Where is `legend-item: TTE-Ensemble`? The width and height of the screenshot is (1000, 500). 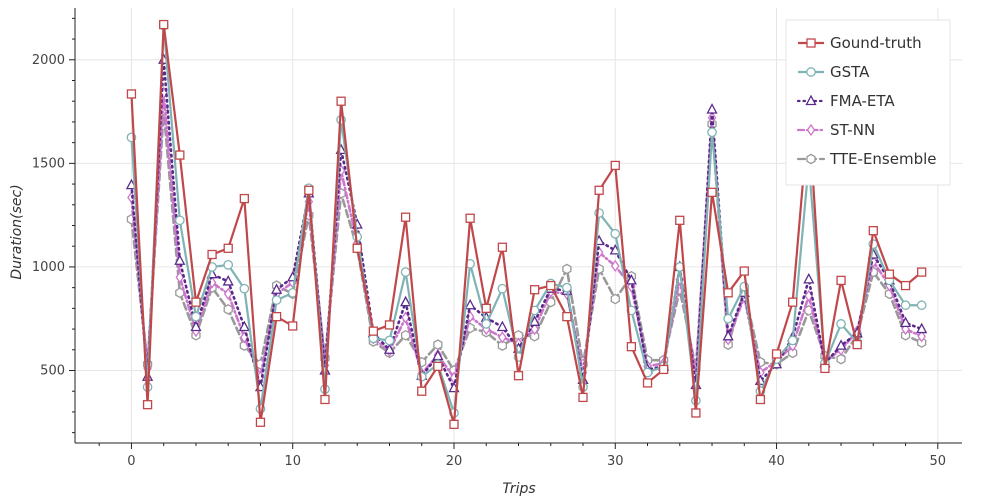 legend-item: TTE-Ensemble is located at coordinates (866, 159).